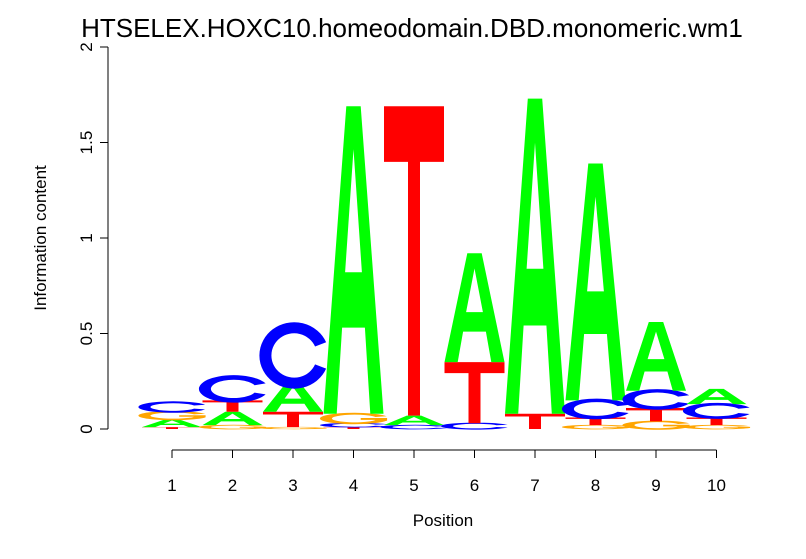 The image size is (806, 559). What do you see at coordinates (716, 485) in the screenshot?
I see `x-tick-label: 10` at bounding box center [716, 485].